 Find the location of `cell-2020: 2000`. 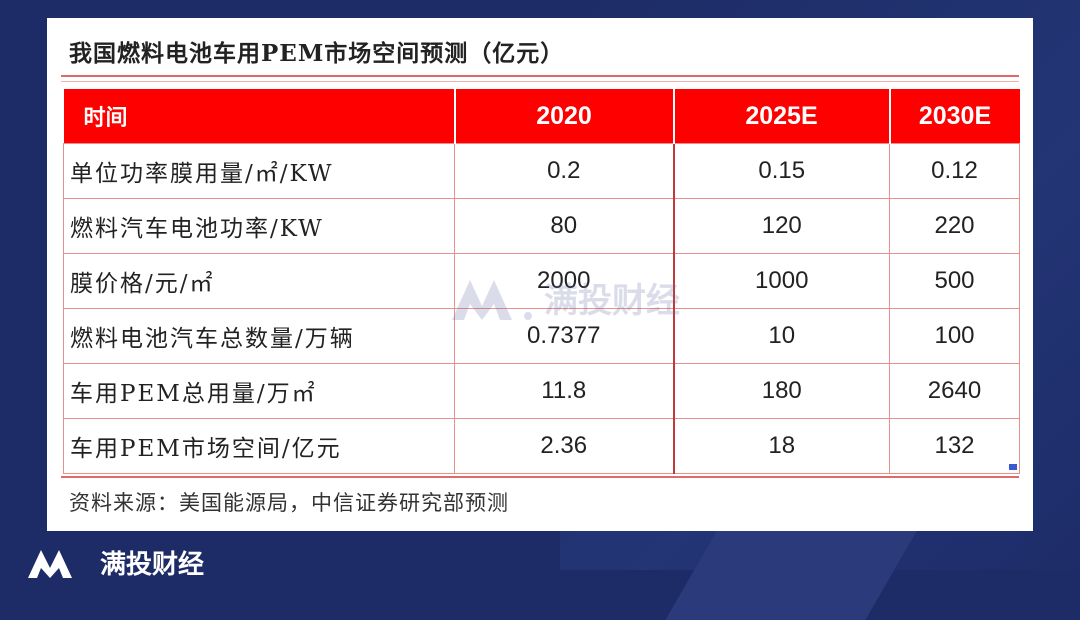

cell-2020: 2000 is located at coordinates (564, 281).